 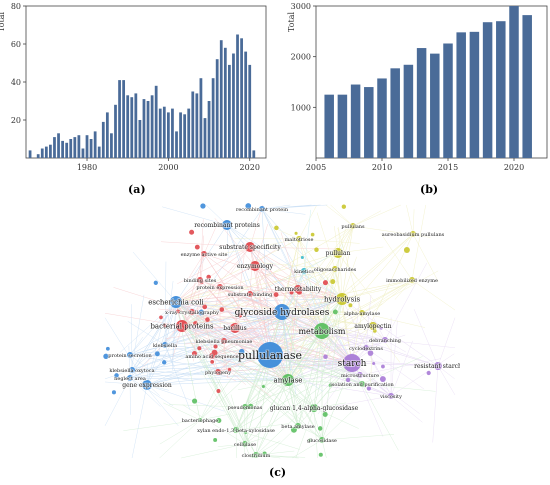 I want to click on node-label: recombinant protein, so click(x=262, y=210).